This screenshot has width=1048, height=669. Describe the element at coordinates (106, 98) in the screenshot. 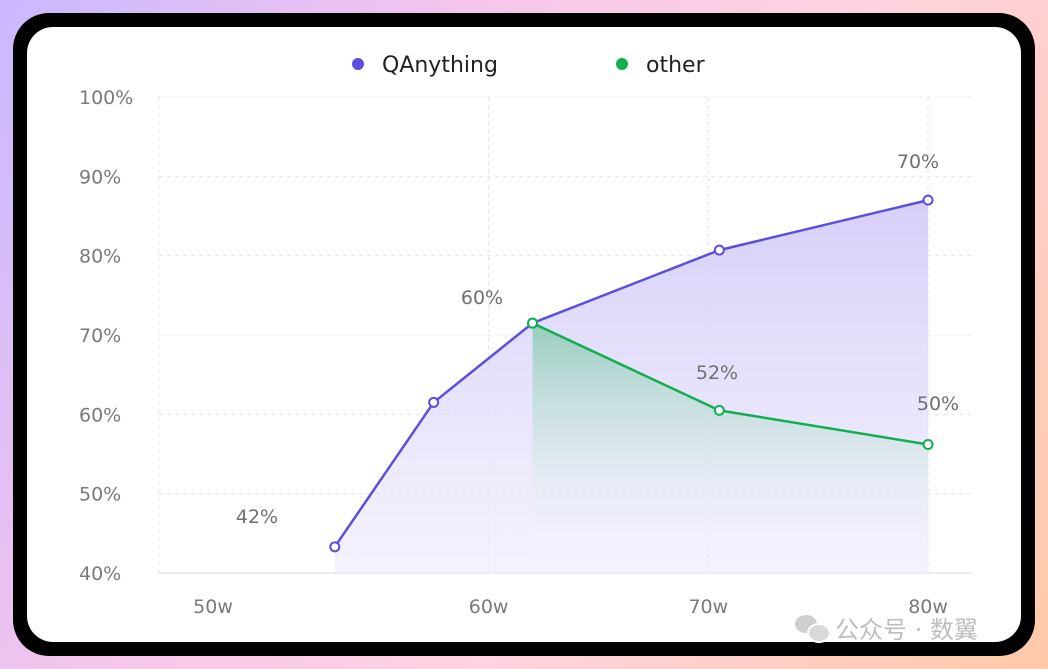

I see `y-tick-label: 100%` at that location.